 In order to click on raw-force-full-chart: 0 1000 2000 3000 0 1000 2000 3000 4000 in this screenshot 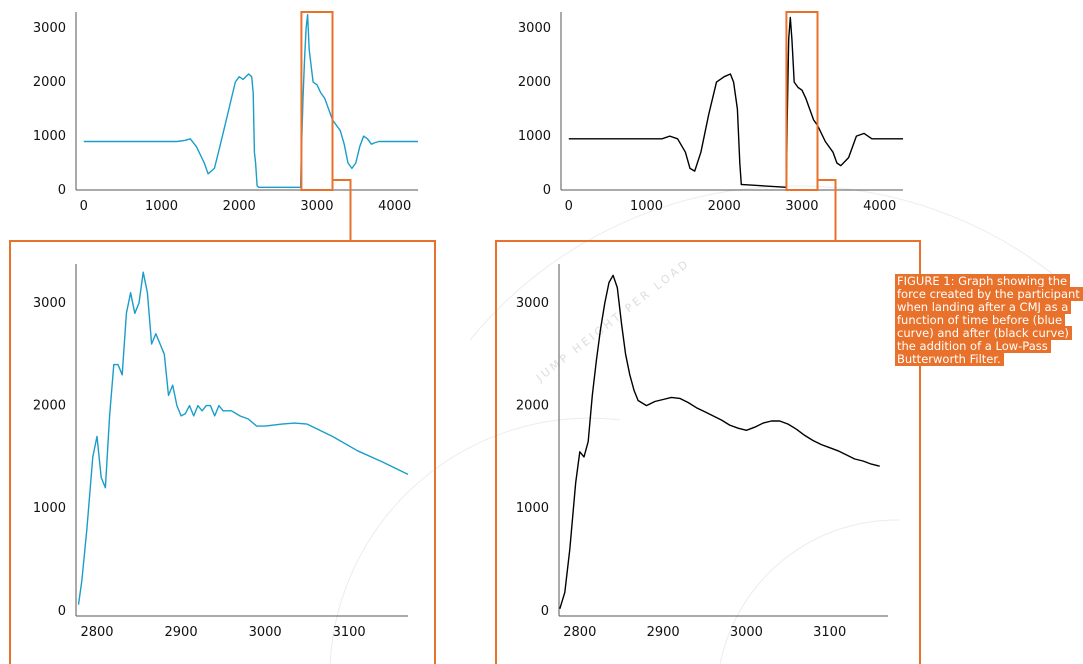, I will do `click(225, 112)`.